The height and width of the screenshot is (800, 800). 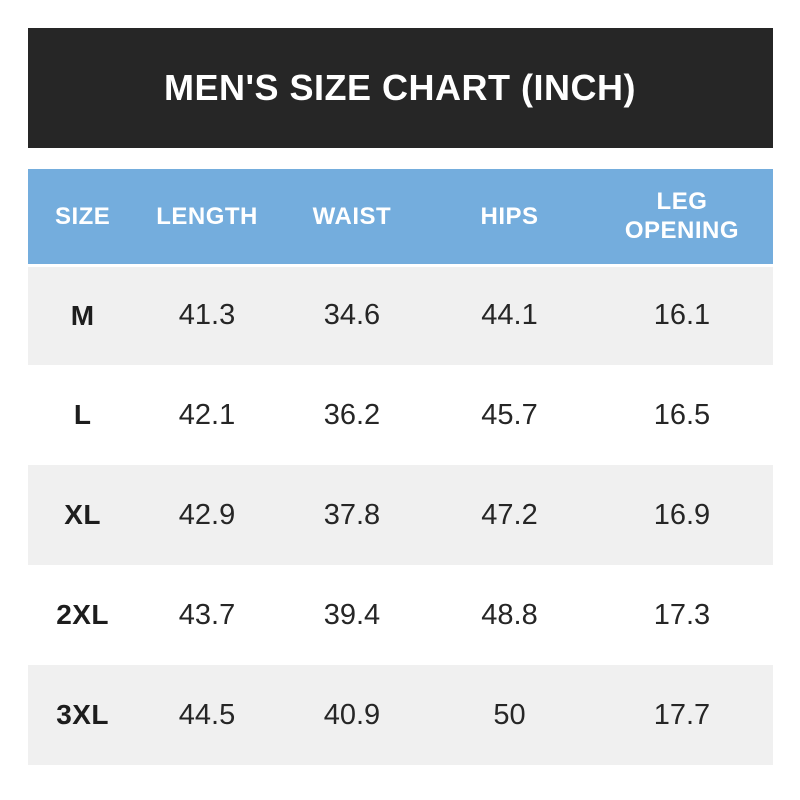 I want to click on column-header-length-label: LENGTH, so click(x=207, y=216).